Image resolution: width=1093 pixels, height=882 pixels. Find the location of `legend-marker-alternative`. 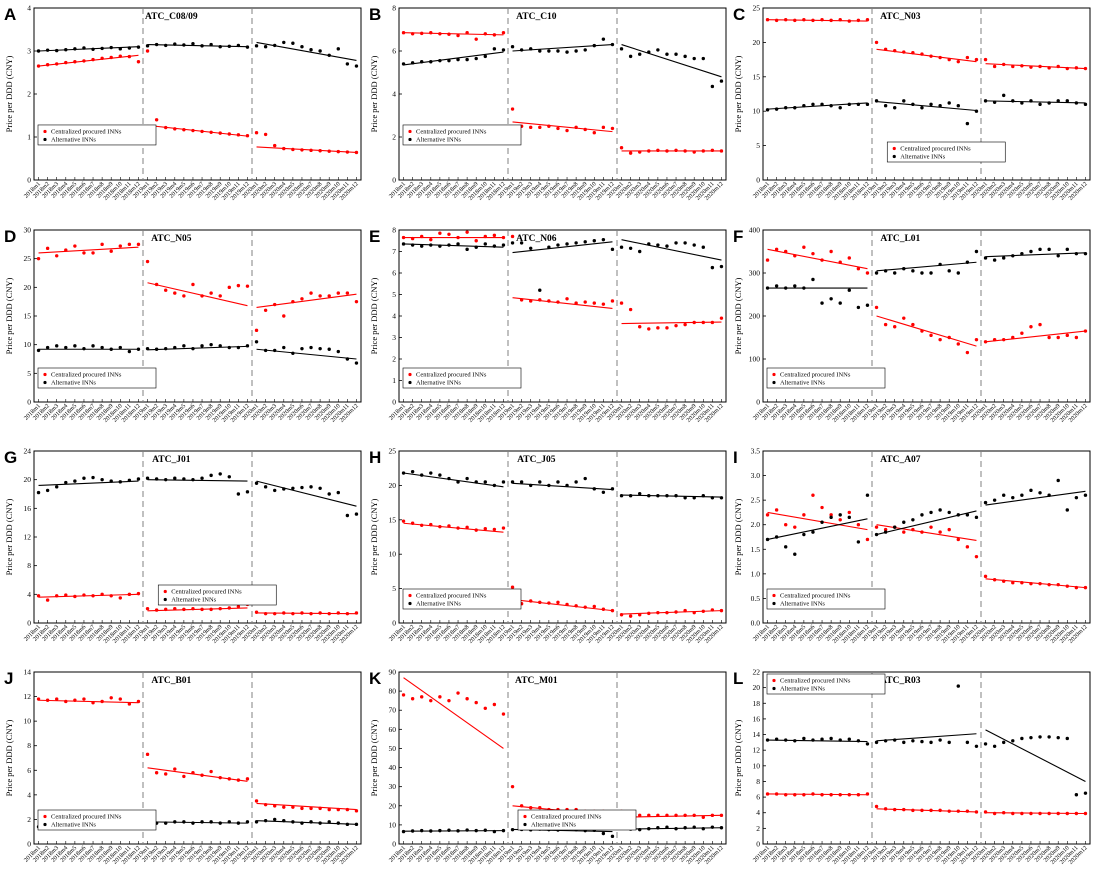

legend-marker-alternative is located at coordinates (410, 382).